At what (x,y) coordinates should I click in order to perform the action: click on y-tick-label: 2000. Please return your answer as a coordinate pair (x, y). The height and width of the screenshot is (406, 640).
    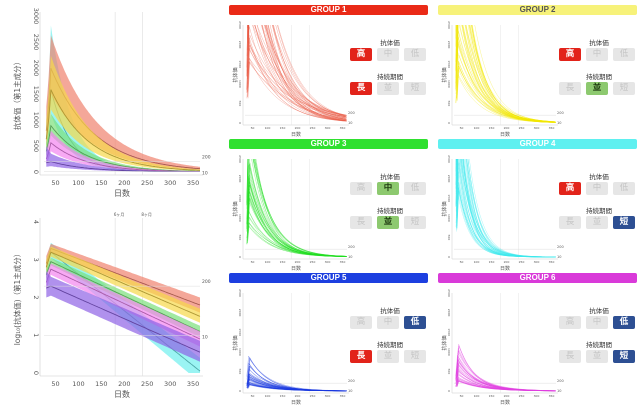
    Looking at the image, I should click on (240, 179).